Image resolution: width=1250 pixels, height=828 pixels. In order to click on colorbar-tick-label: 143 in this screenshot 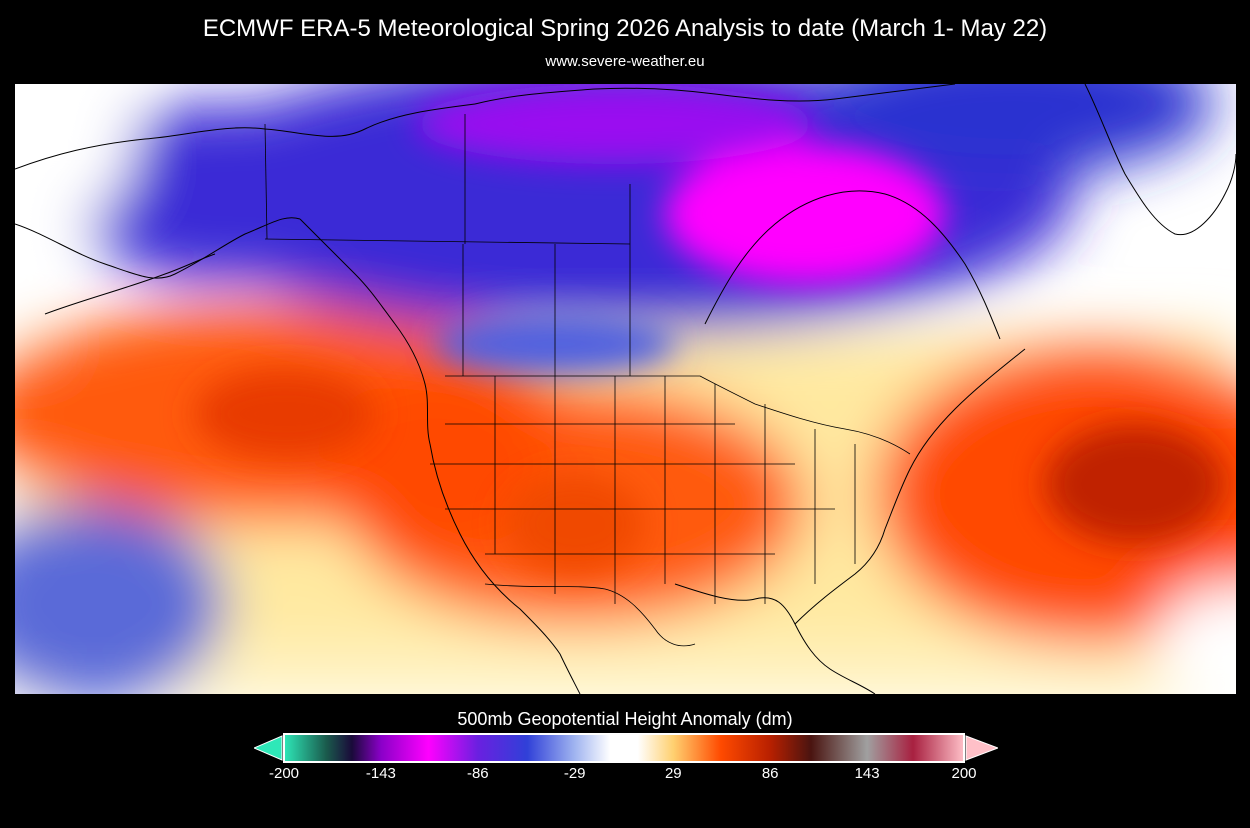, I will do `click(867, 773)`.